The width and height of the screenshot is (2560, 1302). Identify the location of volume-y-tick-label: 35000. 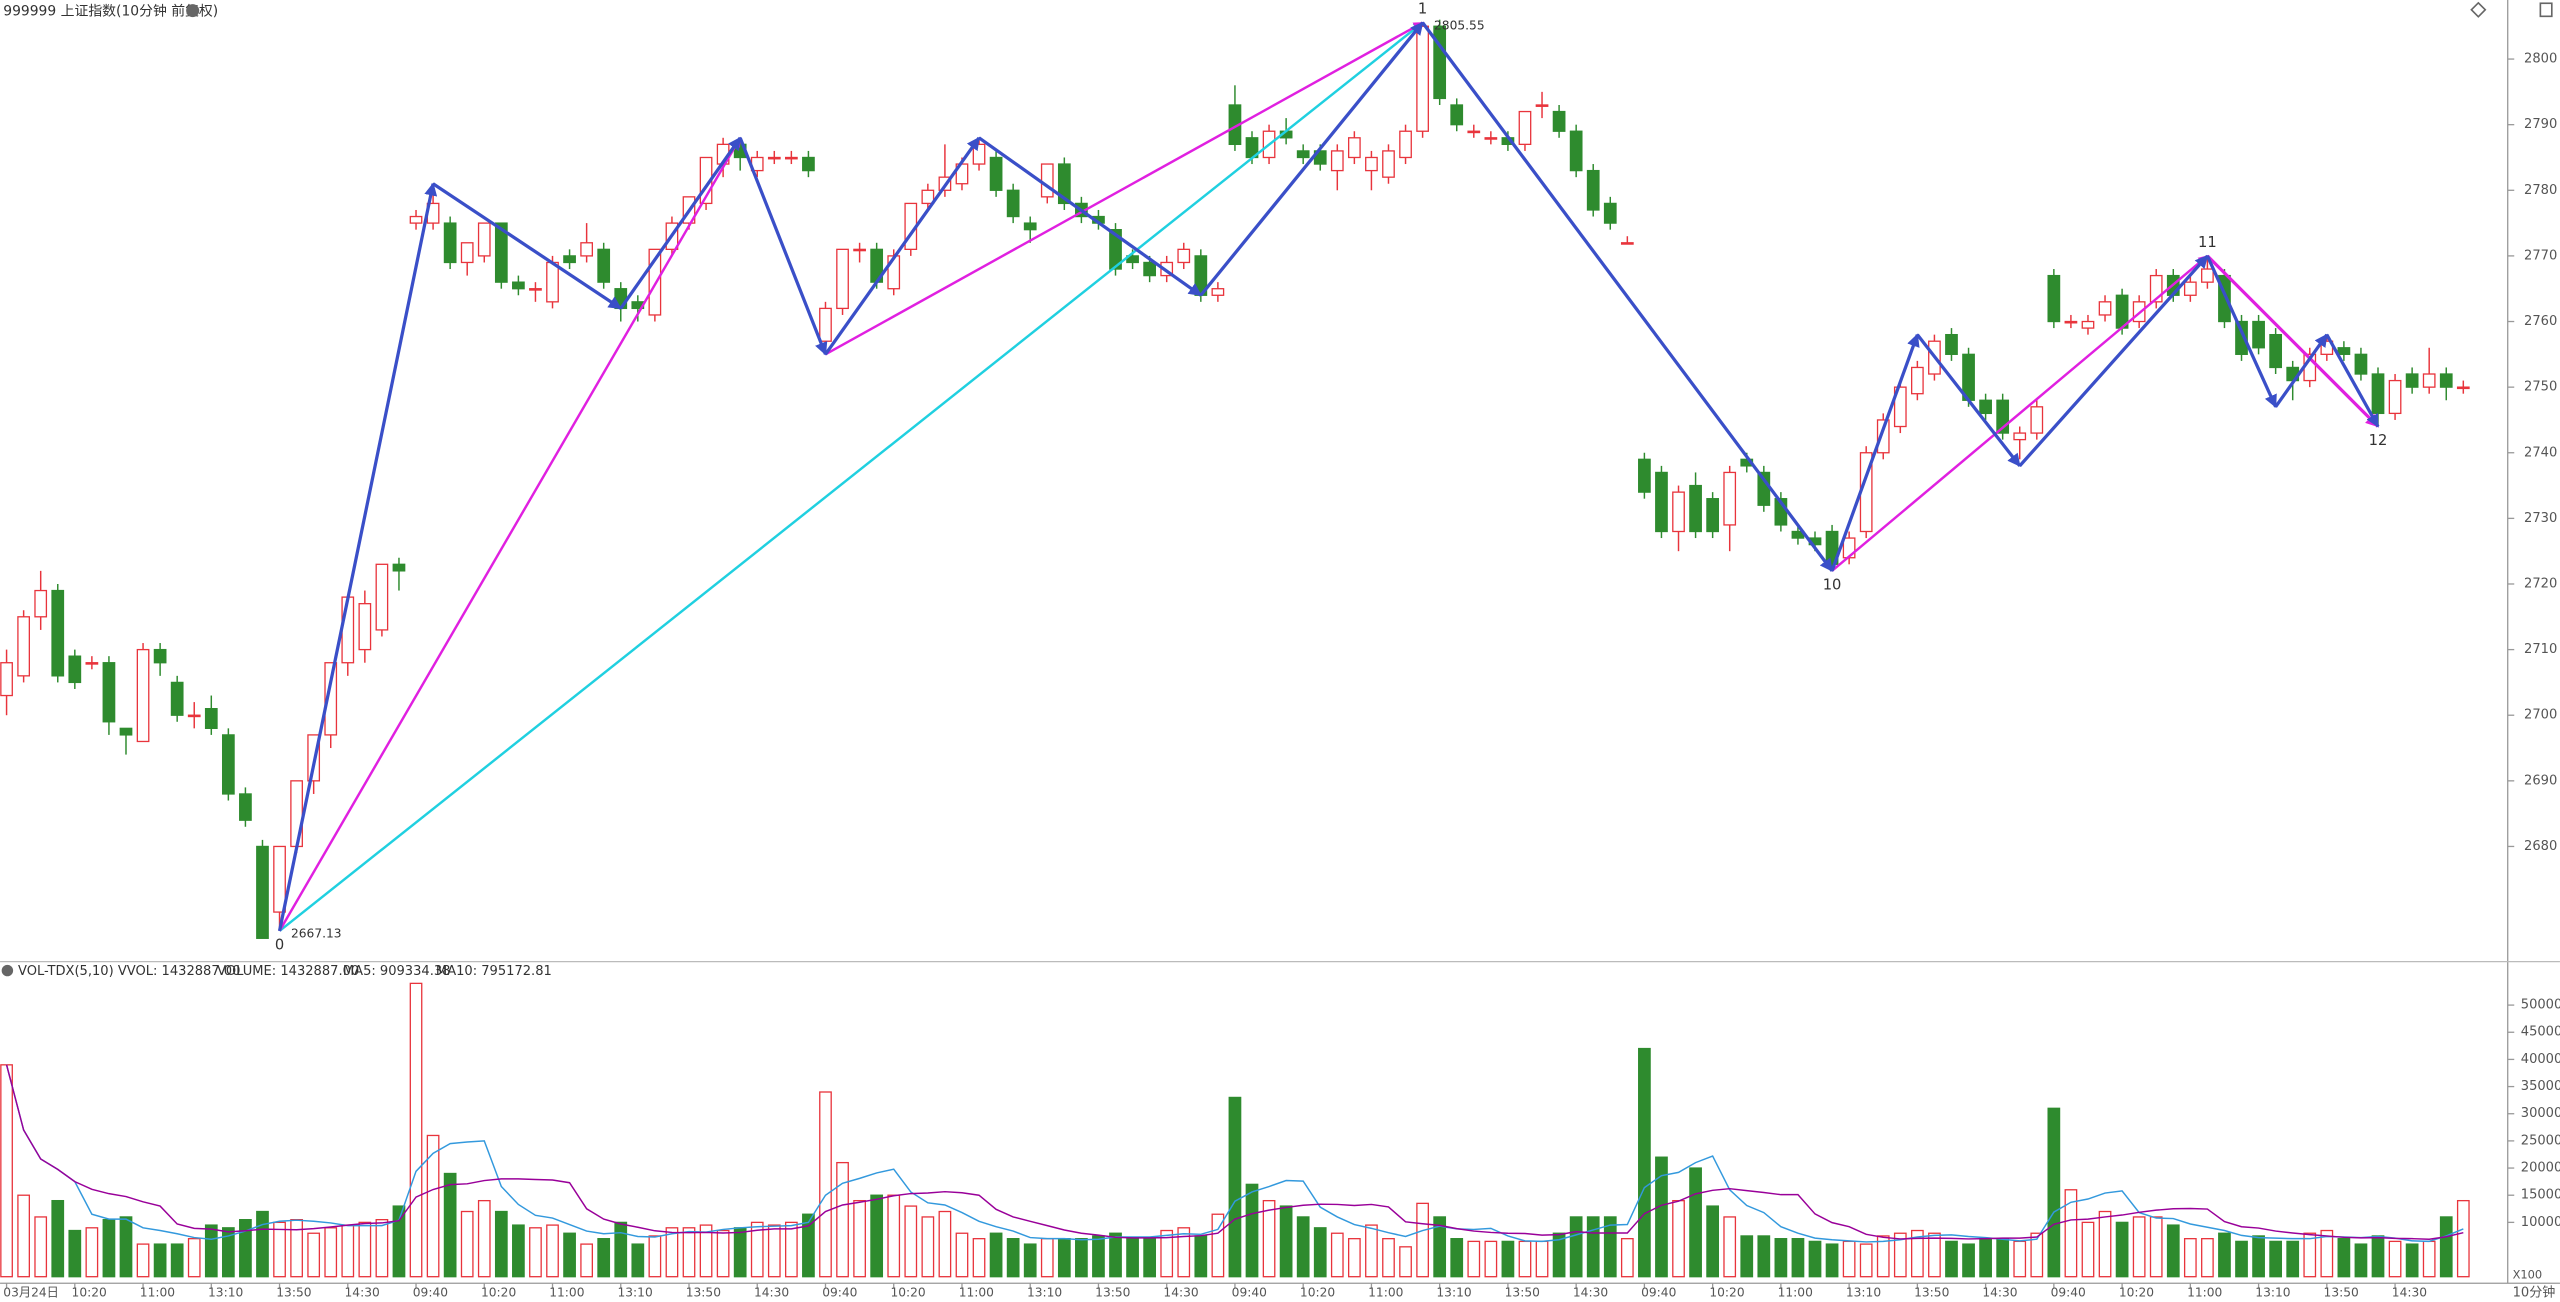
(2540, 1086).